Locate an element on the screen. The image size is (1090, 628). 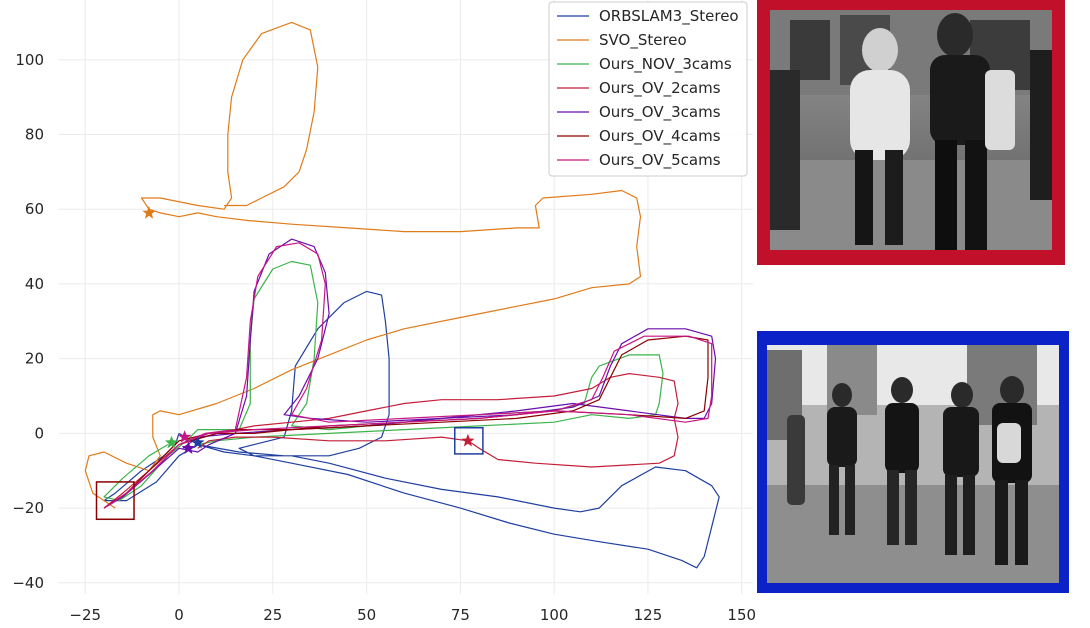
x-tick-label: 0 is located at coordinates (179, 615).